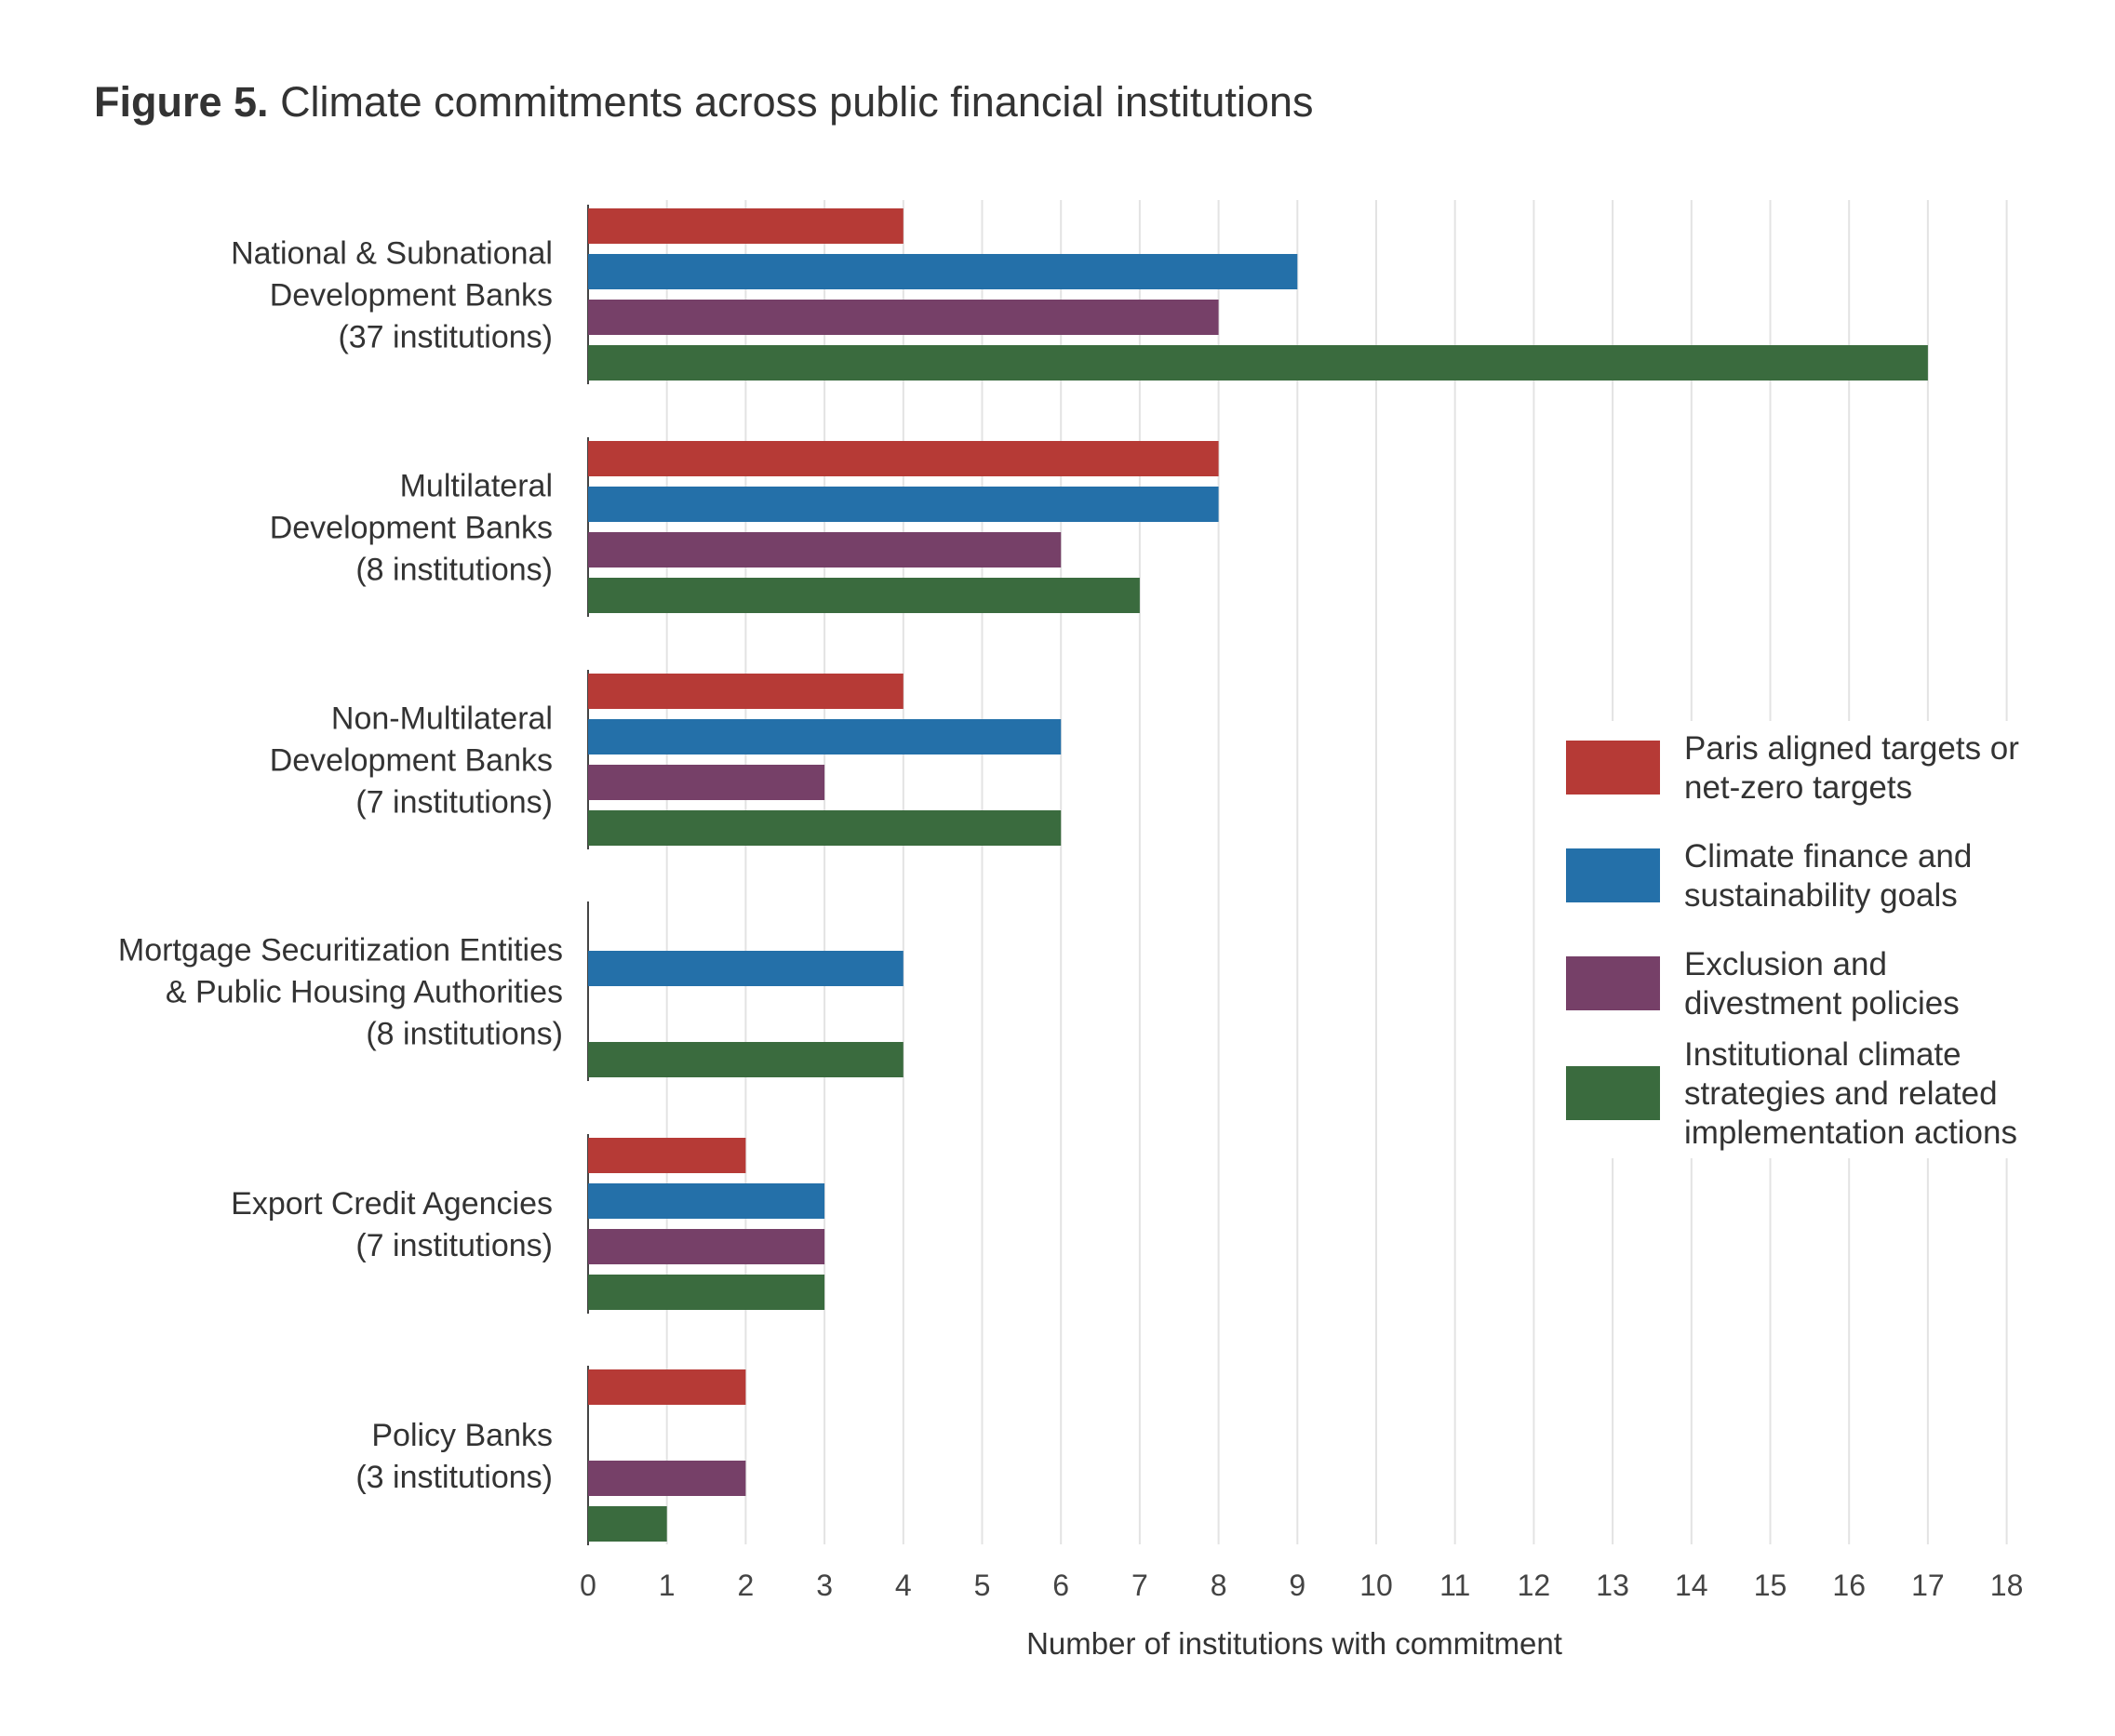 The width and height of the screenshot is (2115, 1736). I want to click on x-axis-ticks: 0 1 2 3 4 5 6 7 8 9 10 11 12 13 14 15 16 17 18, so click(1302, 1585).